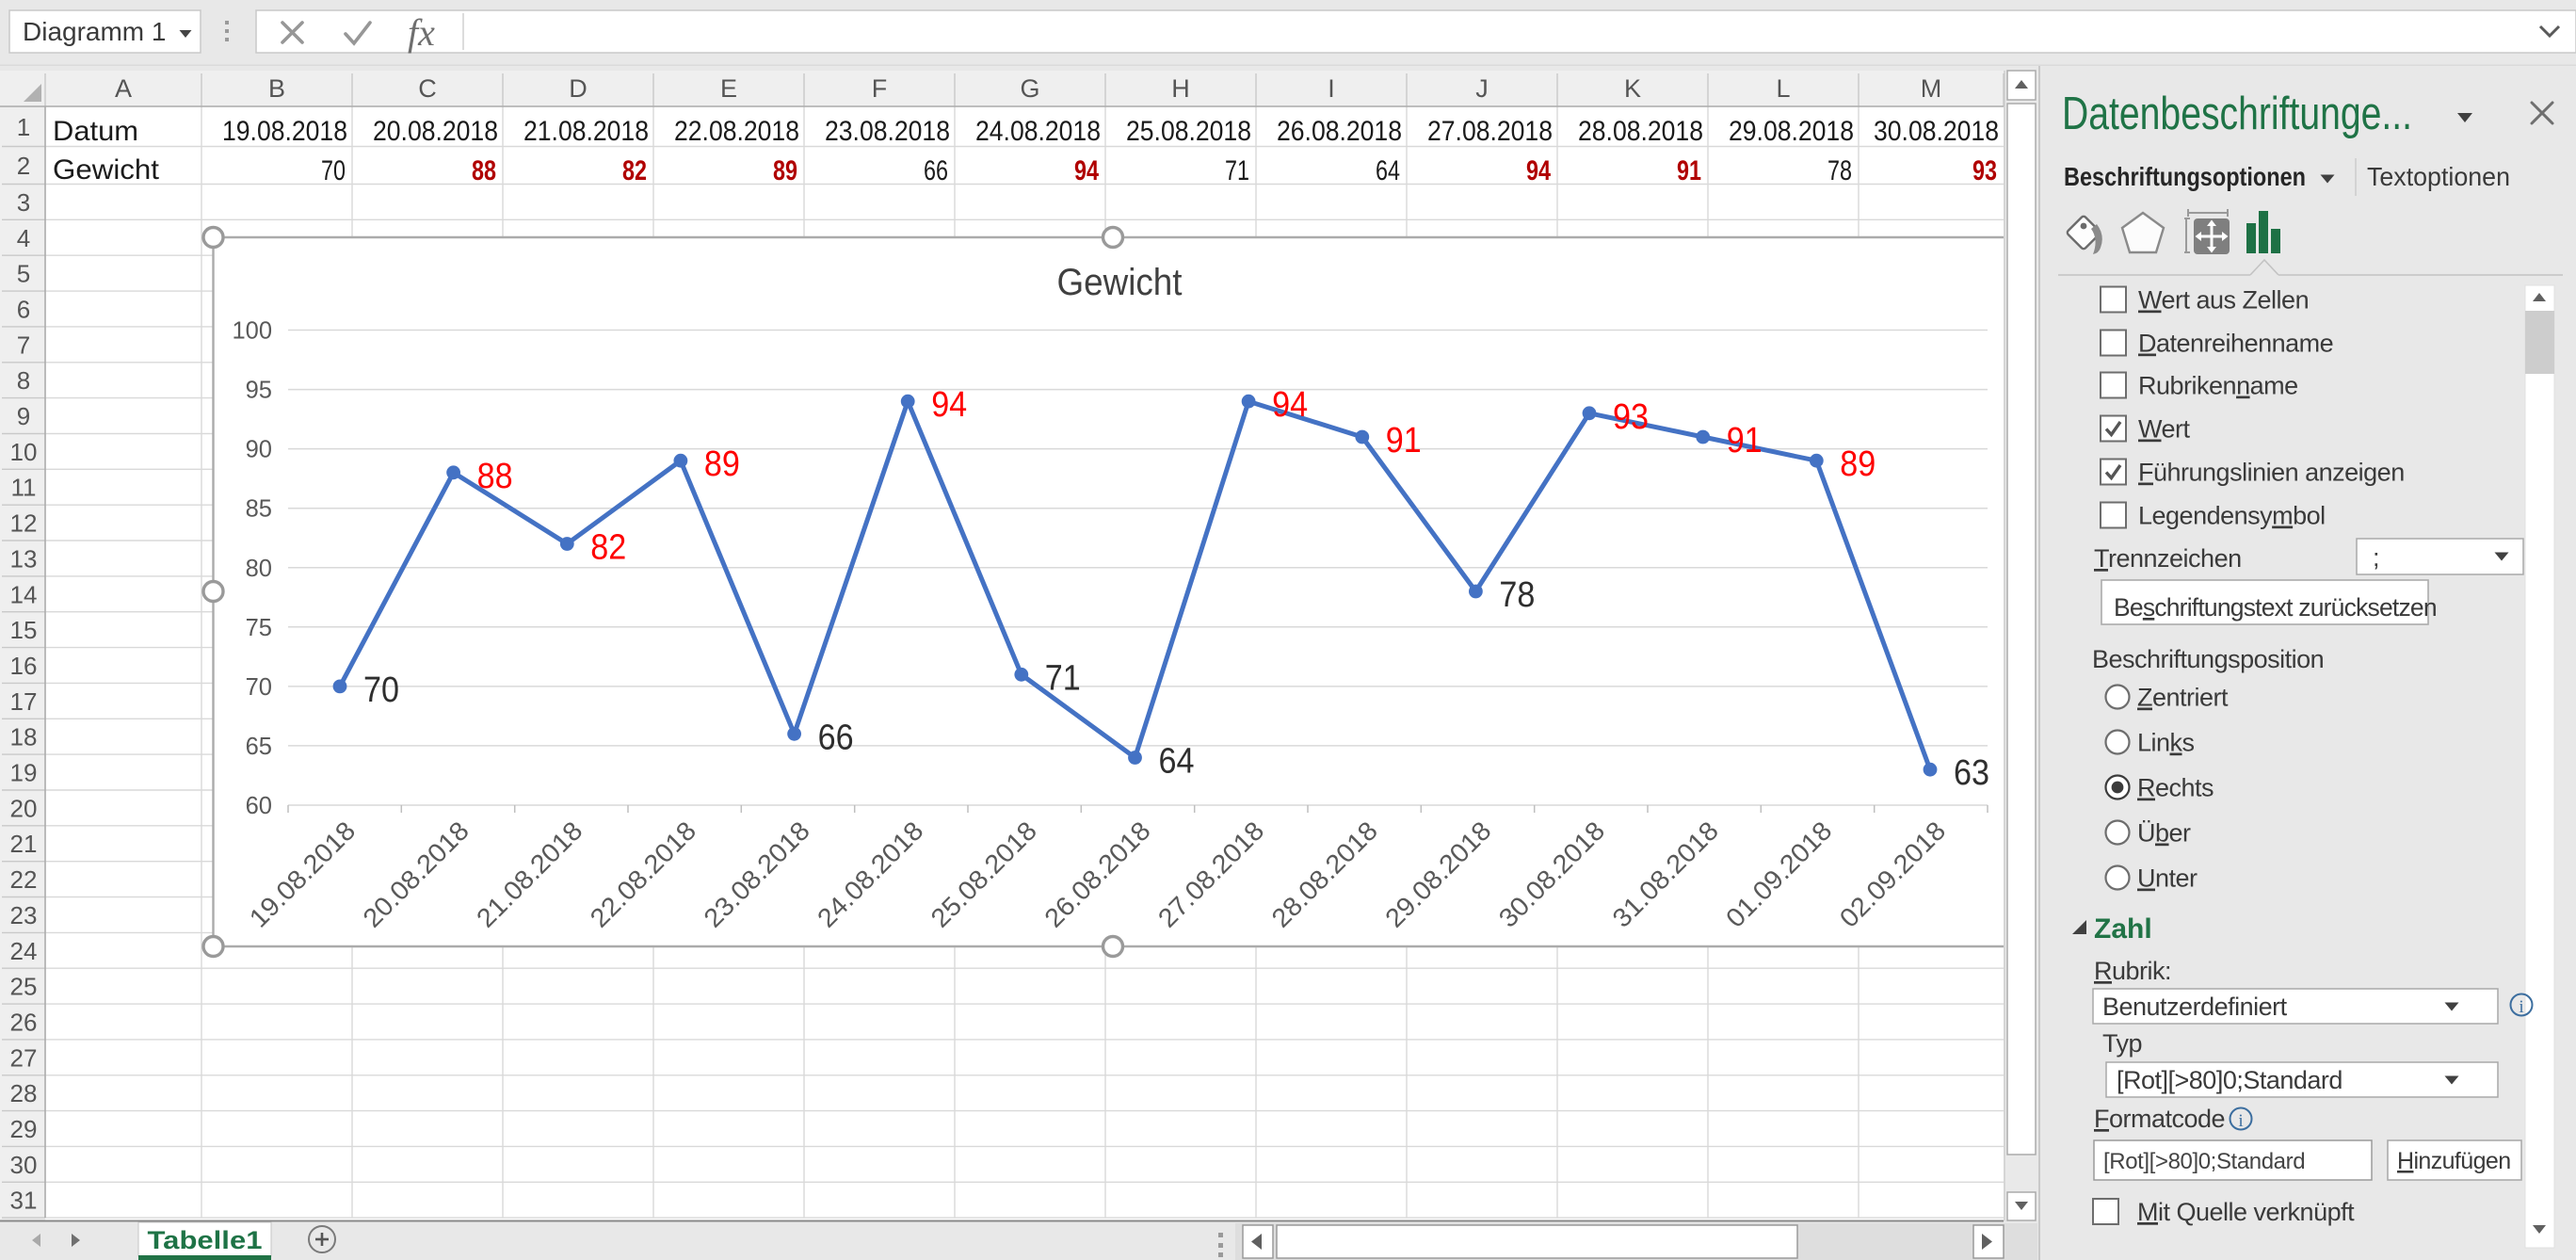 This screenshot has width=2576, height=1260. Describe the element at coordinates (2218, 386) in the screenshot. I see `svg-text: Rubrikenname` at that location.